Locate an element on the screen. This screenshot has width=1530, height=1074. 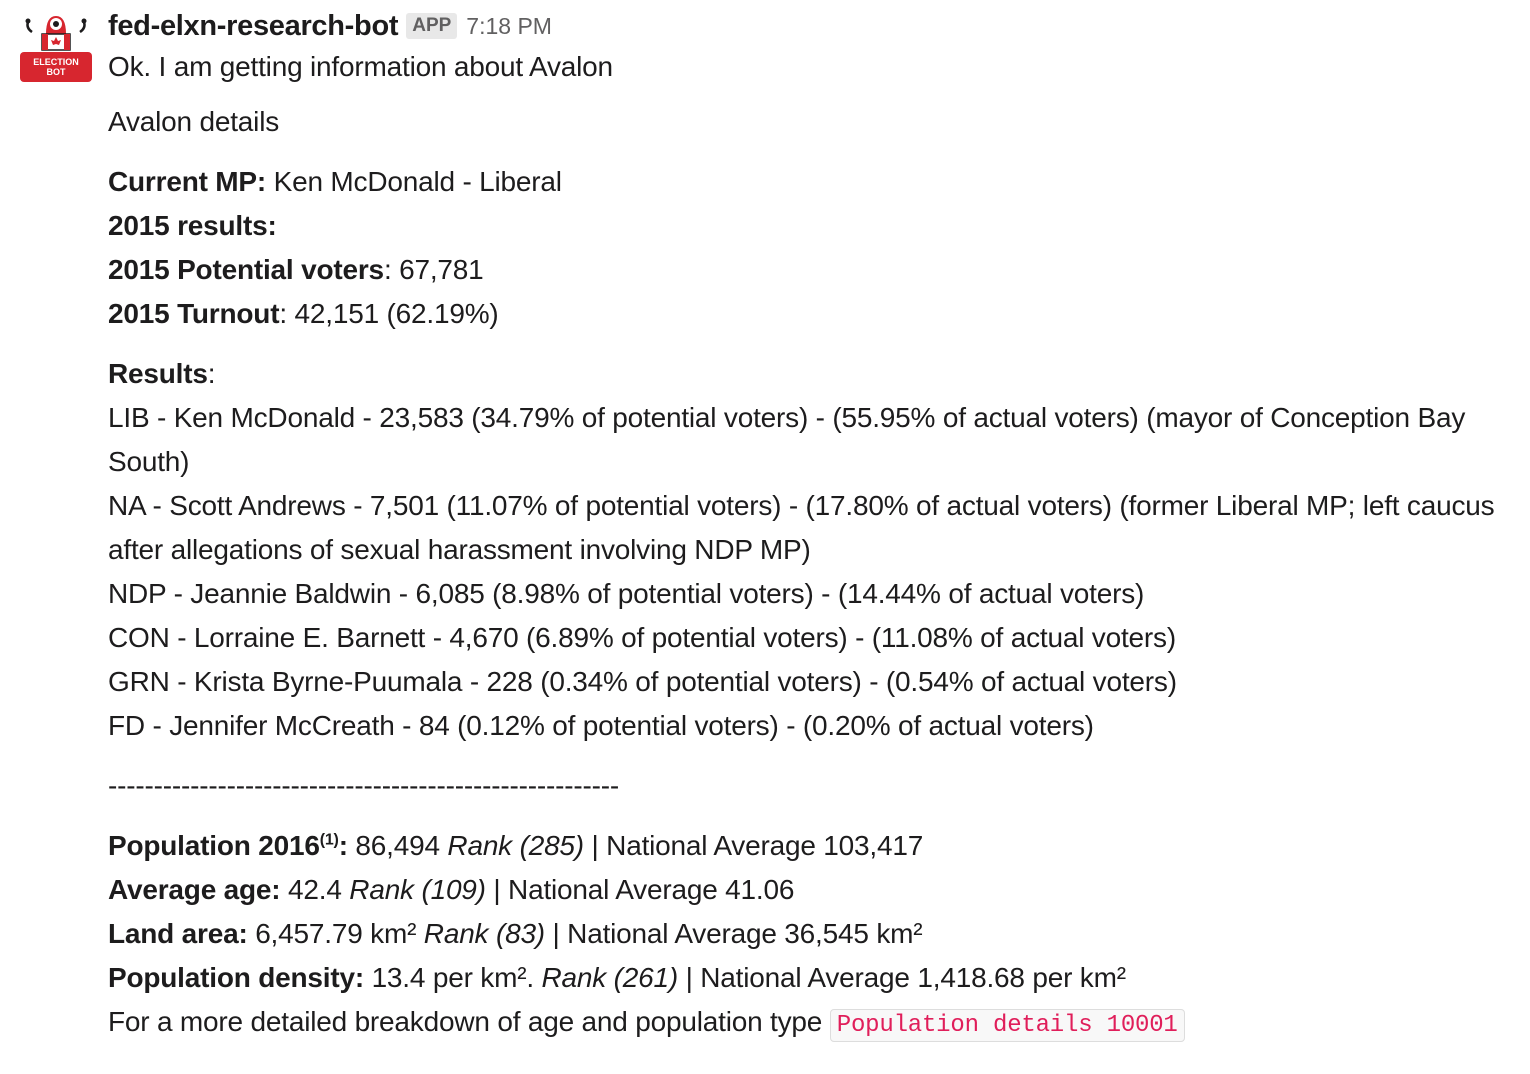
density-national: | National Average 1,418.68 per km² is located at coordinates (902, 977).